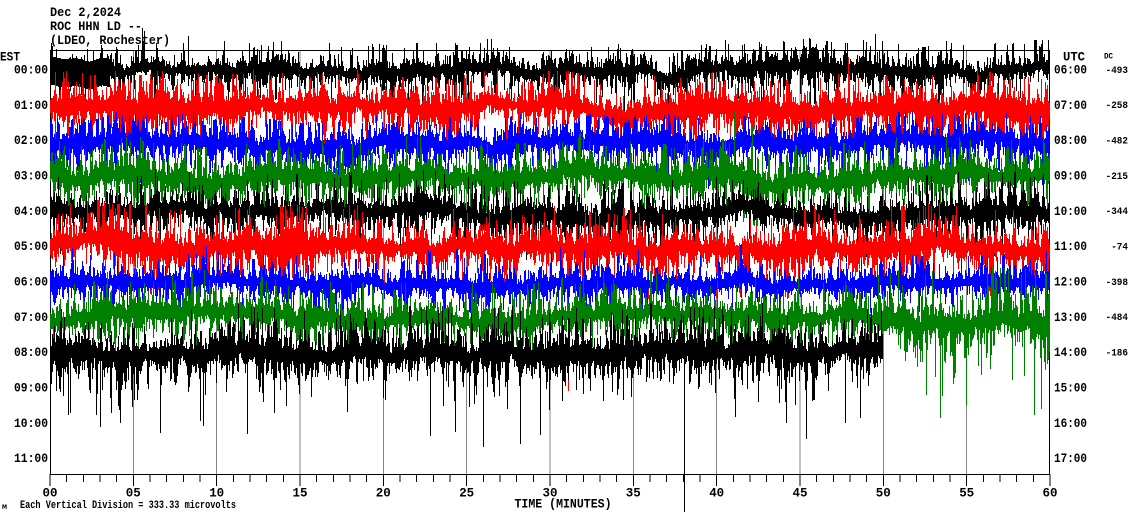  I want to click on svg-text: 40, so click(716, 493).